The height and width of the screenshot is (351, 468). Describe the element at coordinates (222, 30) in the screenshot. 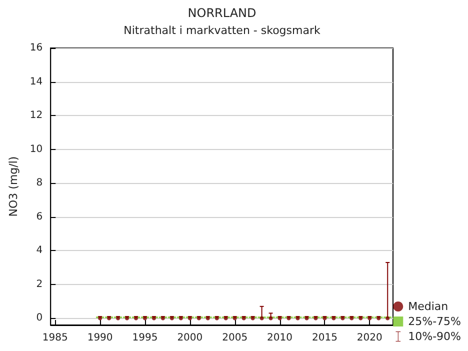

I see `chart-subtitle: Nitrathalt i markvatten - skogsmark` at that location.